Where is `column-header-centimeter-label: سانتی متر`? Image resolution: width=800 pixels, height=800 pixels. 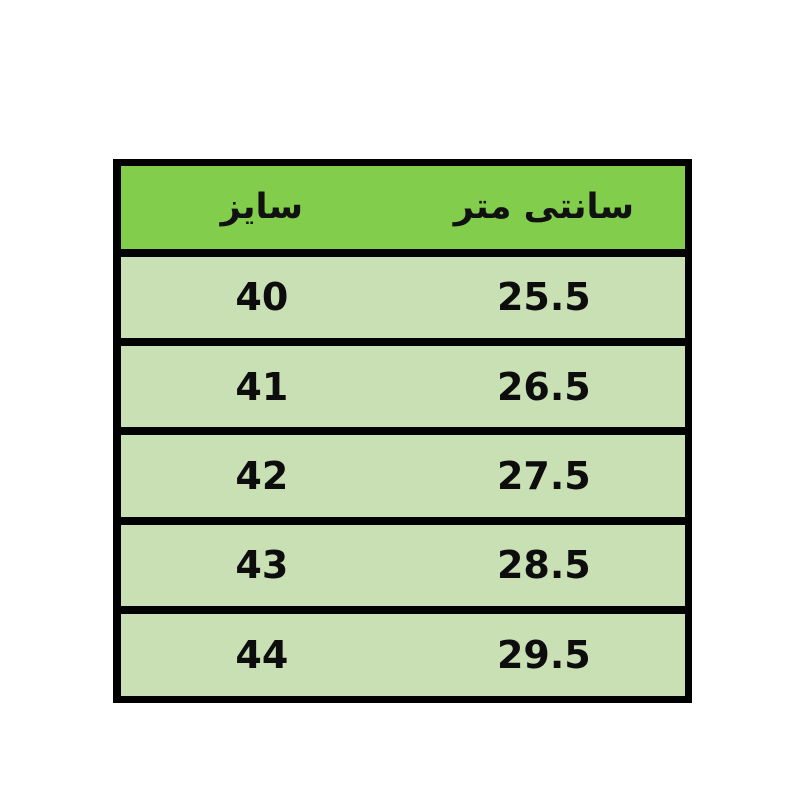 column-header-centimeter-label: سانتی متر is located at coordinates (544, 207).